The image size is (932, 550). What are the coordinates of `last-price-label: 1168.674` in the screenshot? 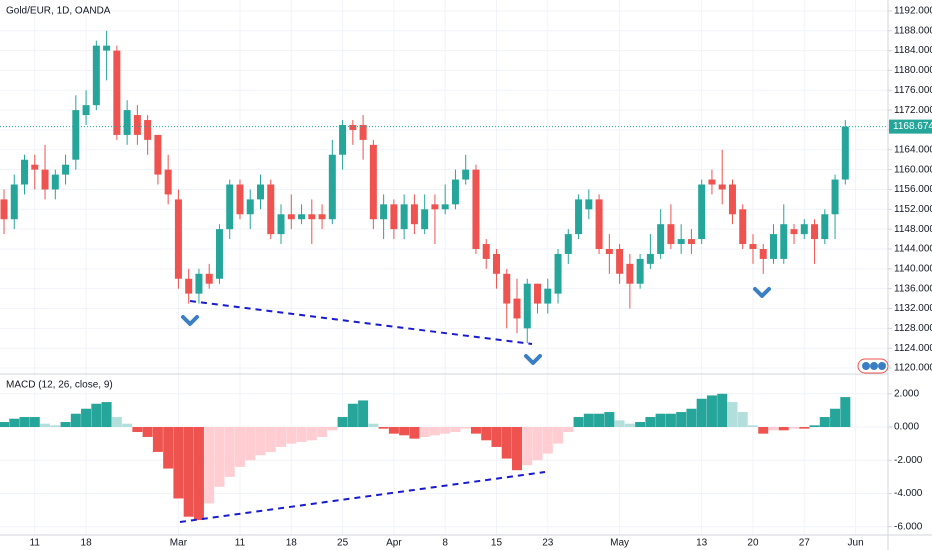 It's located at (912, 126).